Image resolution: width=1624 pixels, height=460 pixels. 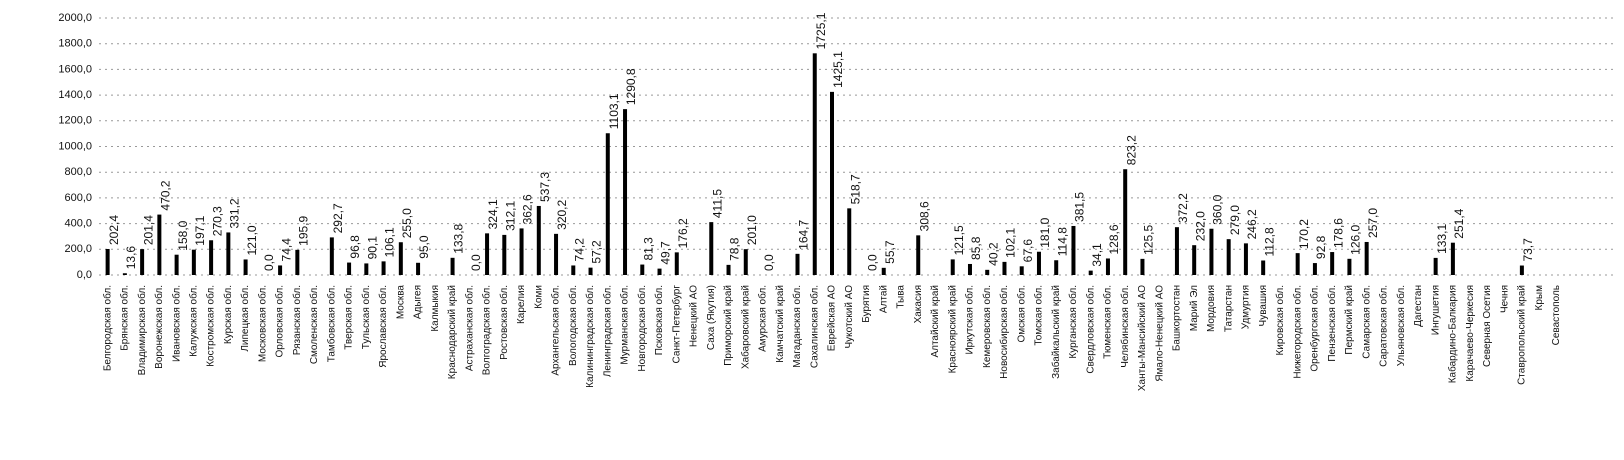 I want to click on value-label: 133,8, so click(x=459, y=238).